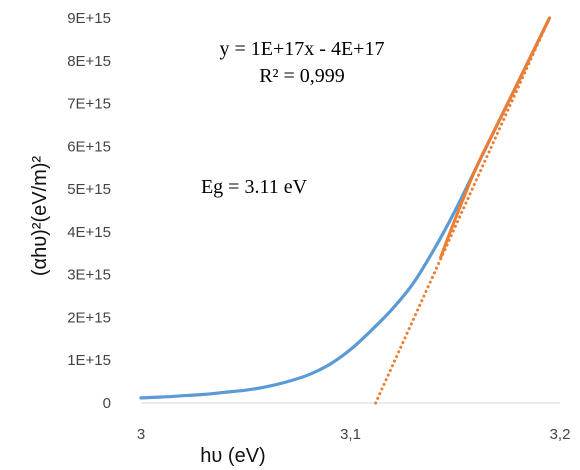  What do you see at coordinates (350, 434) in the screenshot?
I see `x-tick-label: 3,1` at bounding box center [350, 434].